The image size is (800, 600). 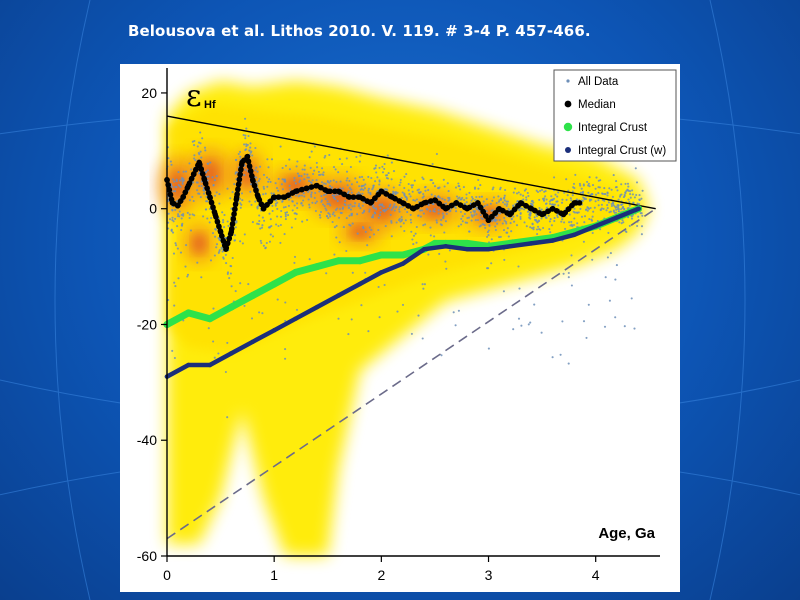 What do you see at coordinates (210, 319) in the screenshot?
I see `integral-crust-series-point` at bounding box center [210, 319].